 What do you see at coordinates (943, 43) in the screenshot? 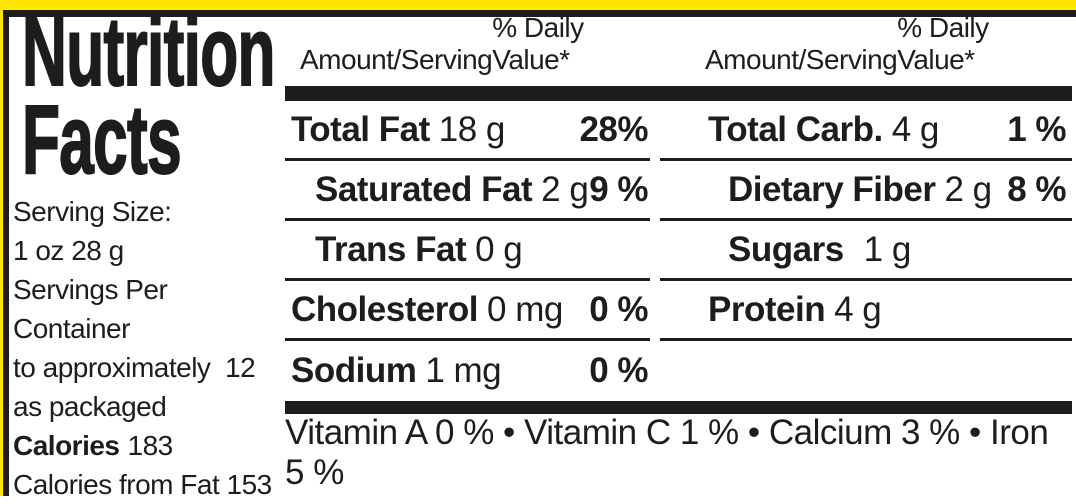
I see `header-daily-value-2: % Daily Value*` at bounding box center [943, 43].